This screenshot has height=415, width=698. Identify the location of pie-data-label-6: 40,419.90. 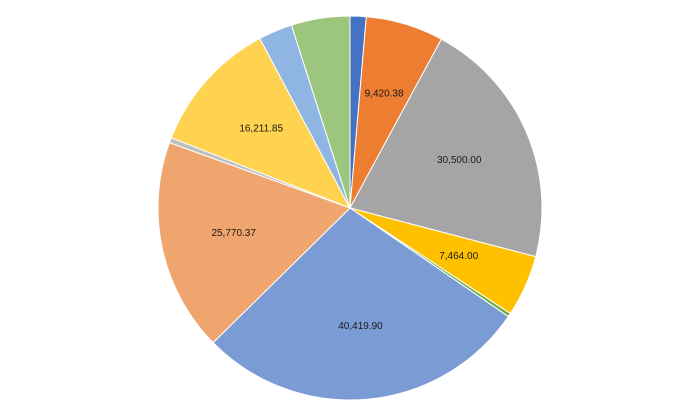
(360, 326).